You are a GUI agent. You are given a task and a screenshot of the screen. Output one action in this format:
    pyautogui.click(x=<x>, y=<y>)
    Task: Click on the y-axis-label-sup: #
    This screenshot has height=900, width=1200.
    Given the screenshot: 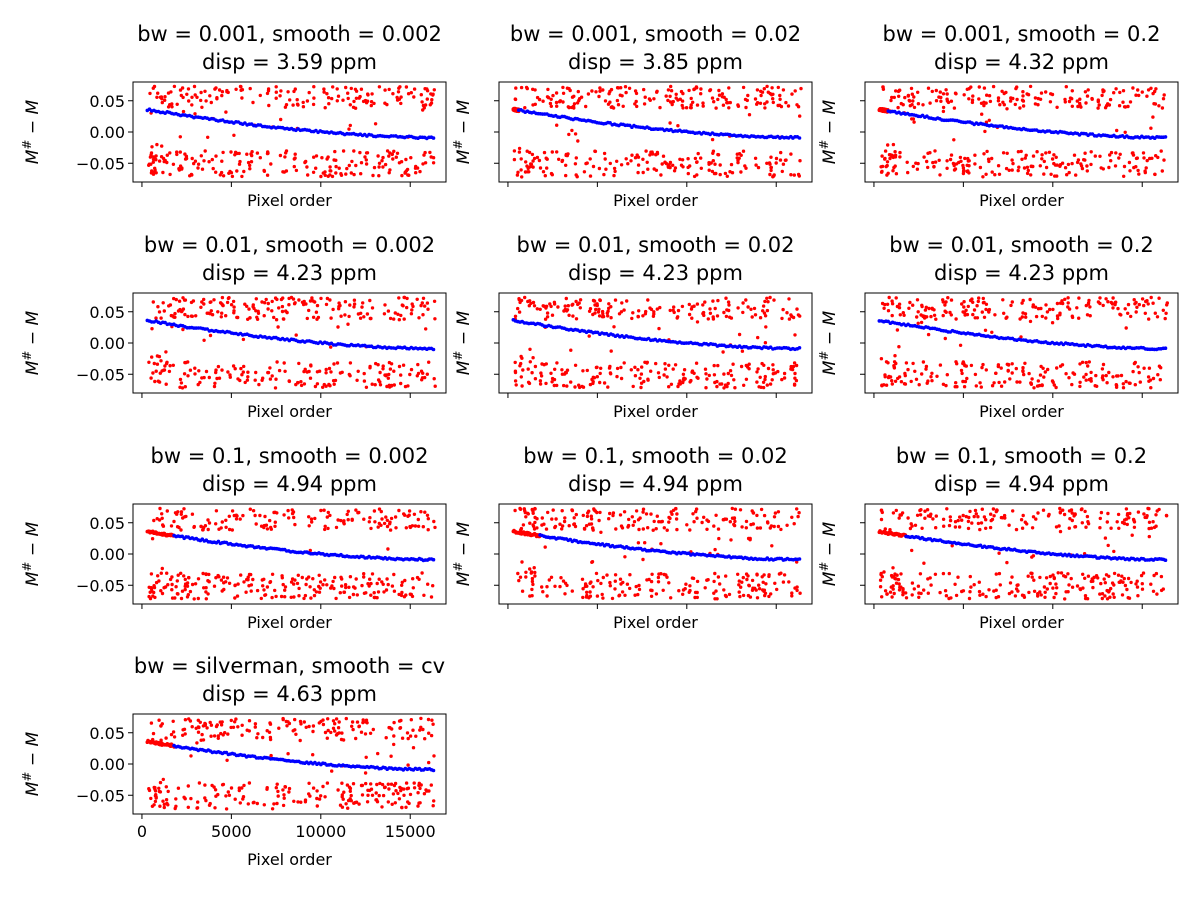 What is the action you would take?
    pyautogui.click(x=824, y=567)
    